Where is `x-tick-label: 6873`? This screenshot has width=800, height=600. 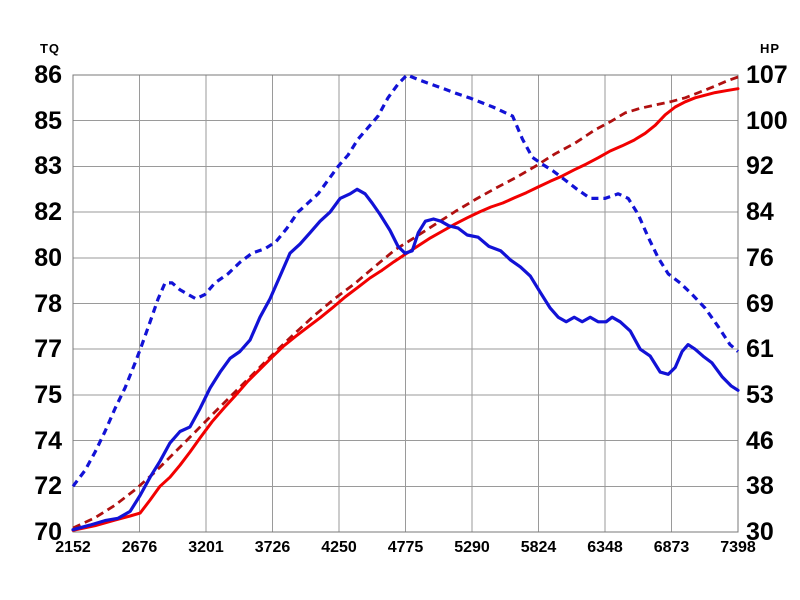 x-tick-label: 6873 is located at coordinates (671, 547).